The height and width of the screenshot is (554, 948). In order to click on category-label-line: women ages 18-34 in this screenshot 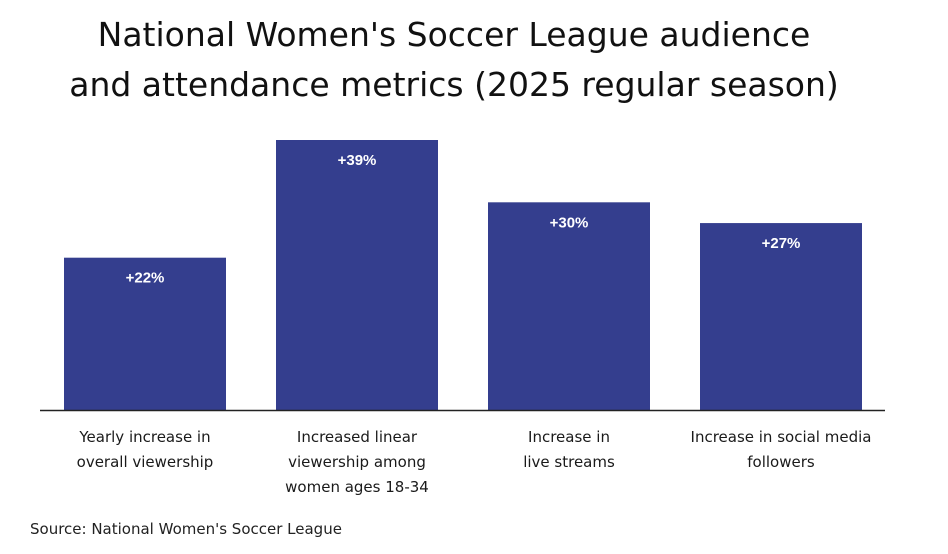, I will do `click(357, 487)`.